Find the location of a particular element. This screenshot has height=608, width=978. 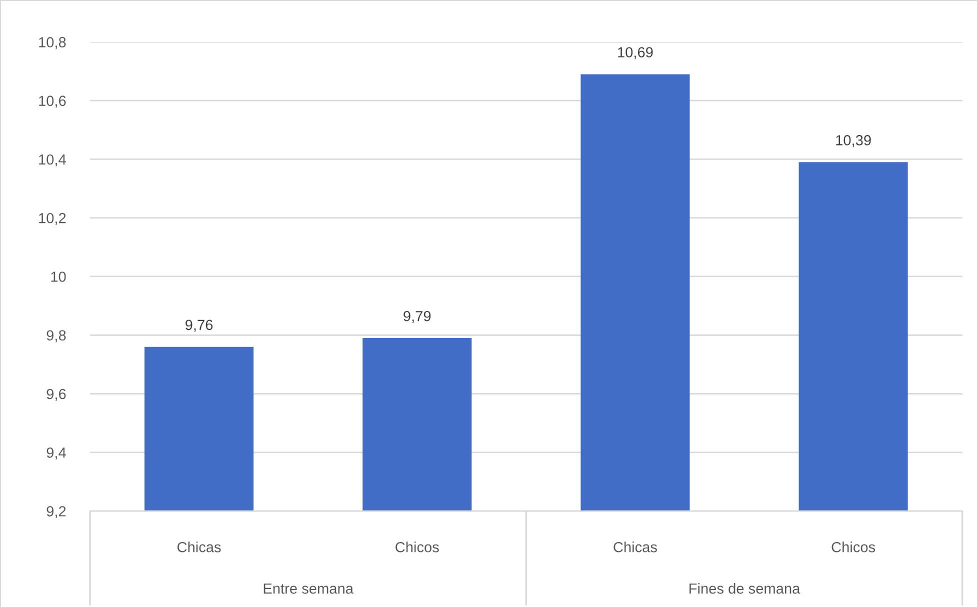

text: Fines de semana is located at coordinates (745, 588).